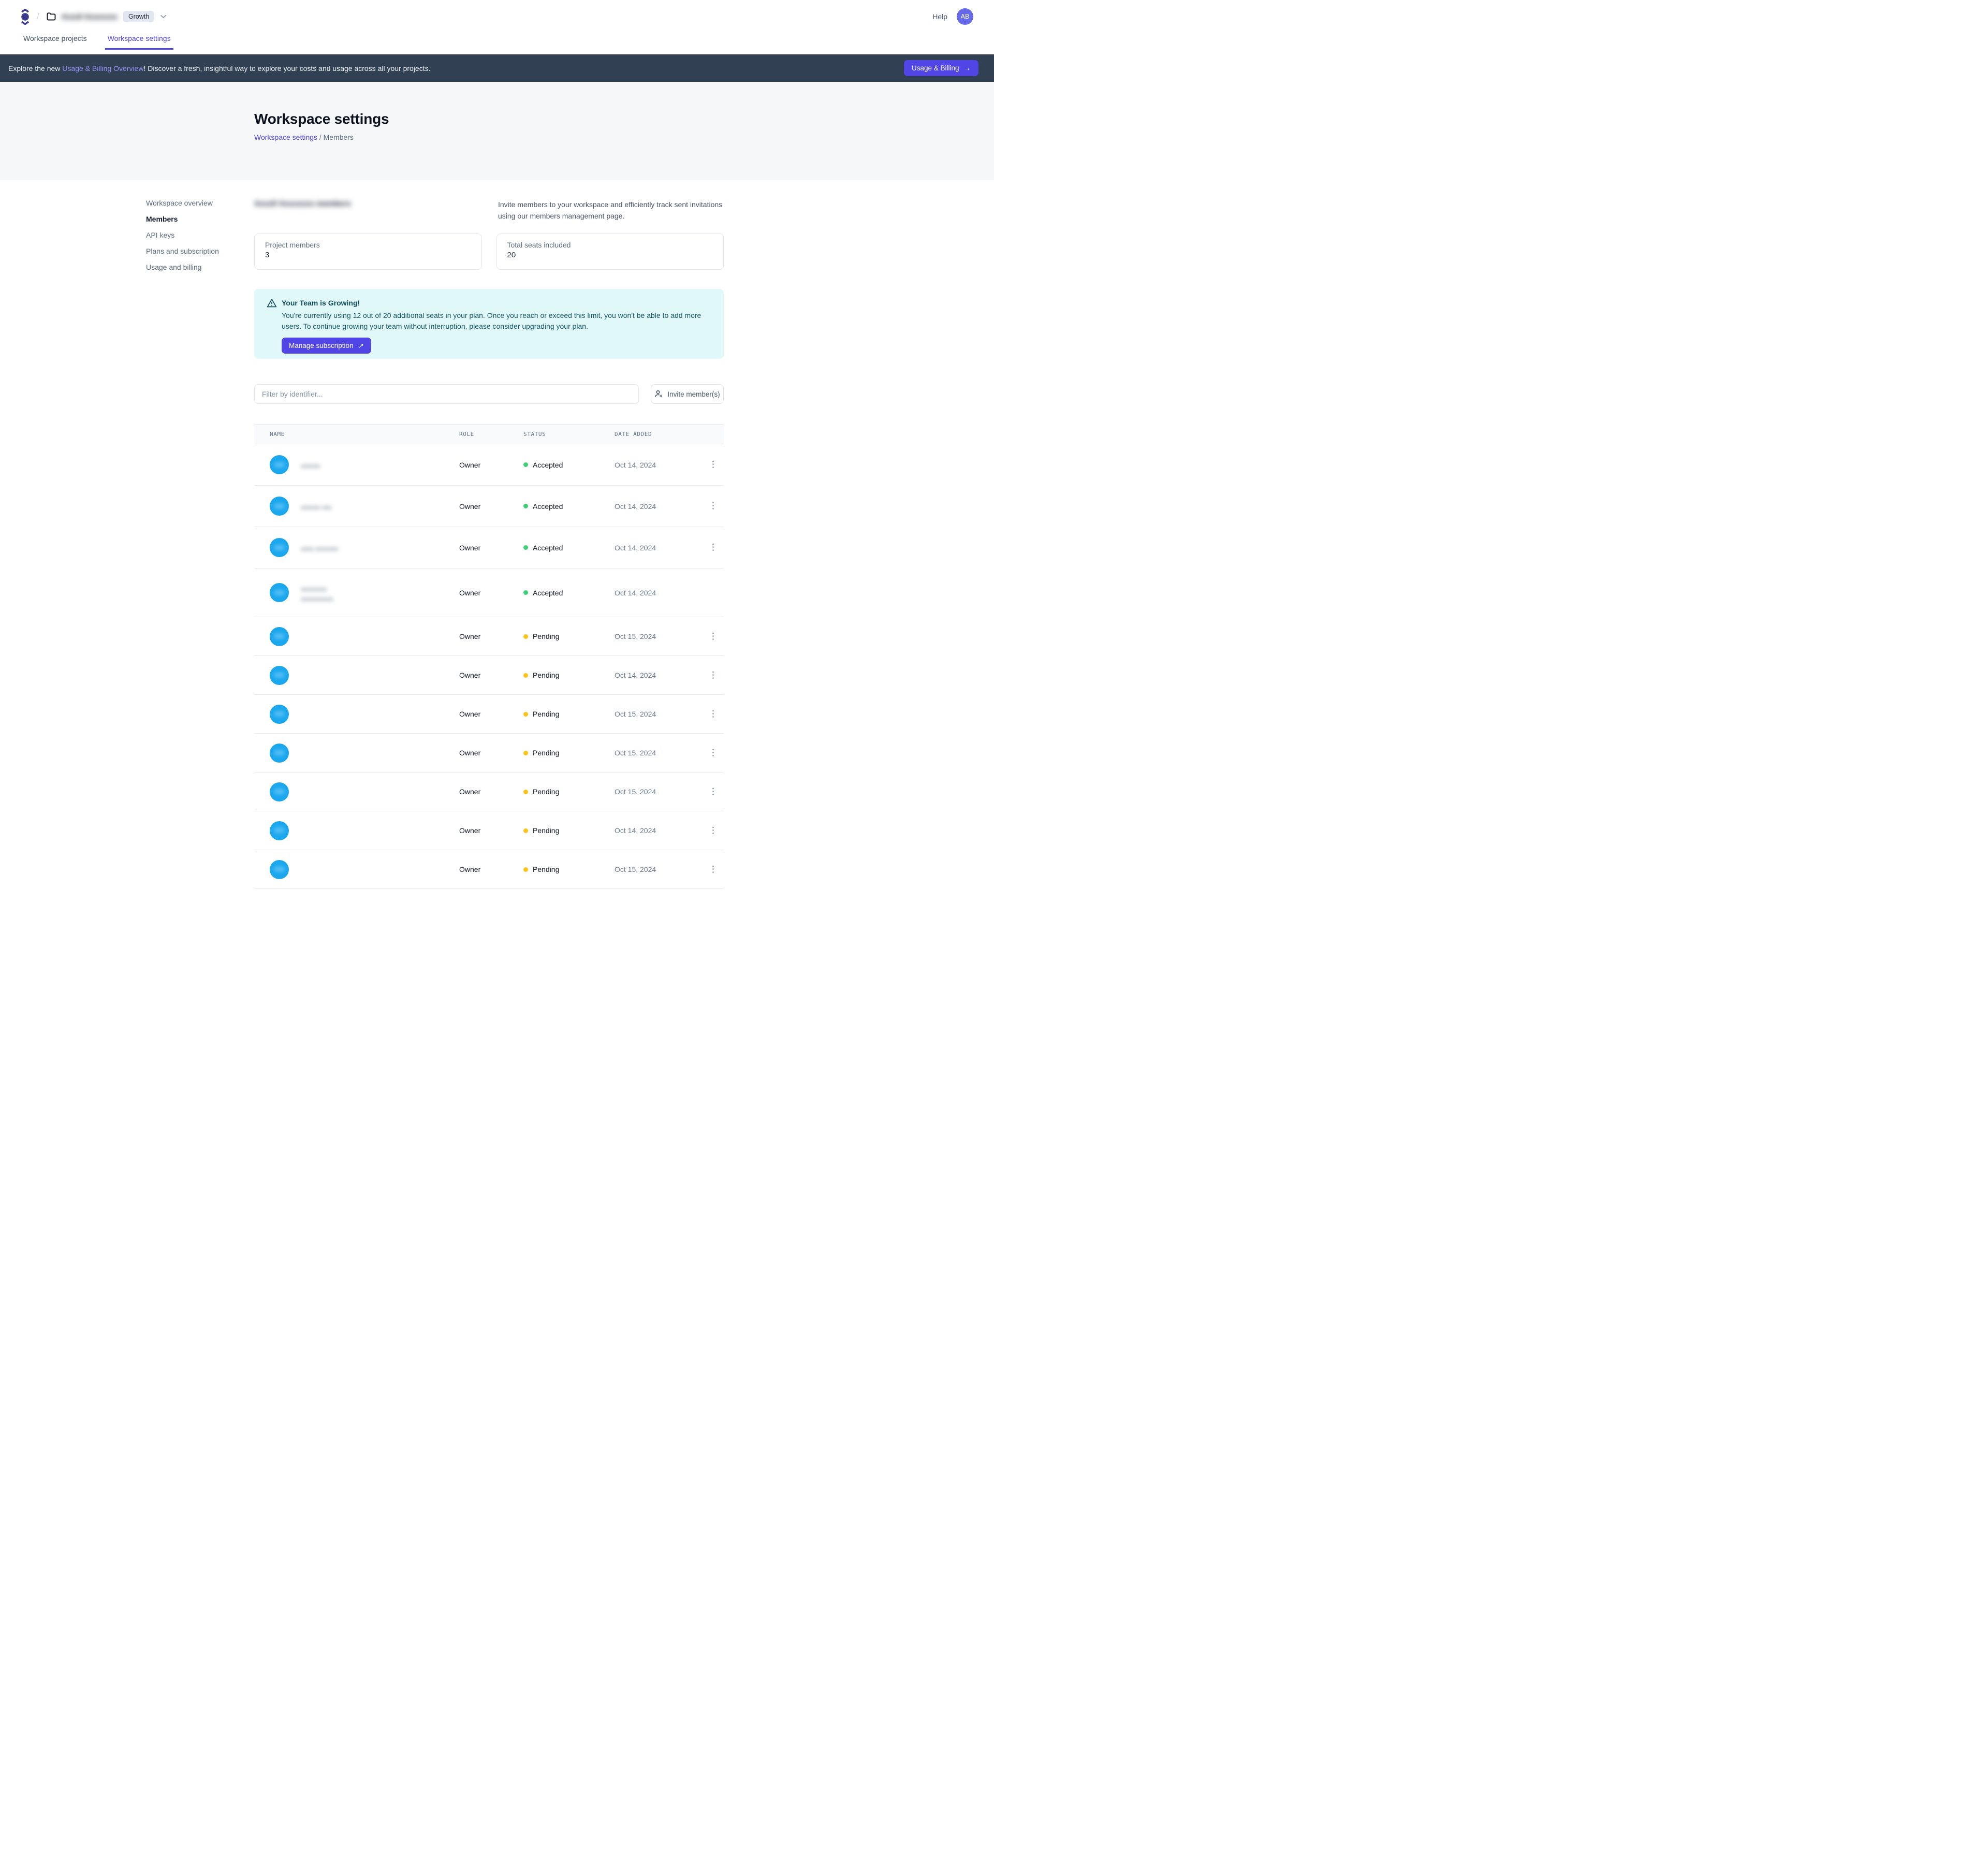 The width and height of the screenshot is (1988, 1866). Describe the element at coordinates (55, 38) in the screenshot. I see `tab-workspace-projects: Workspace projects` at that location.